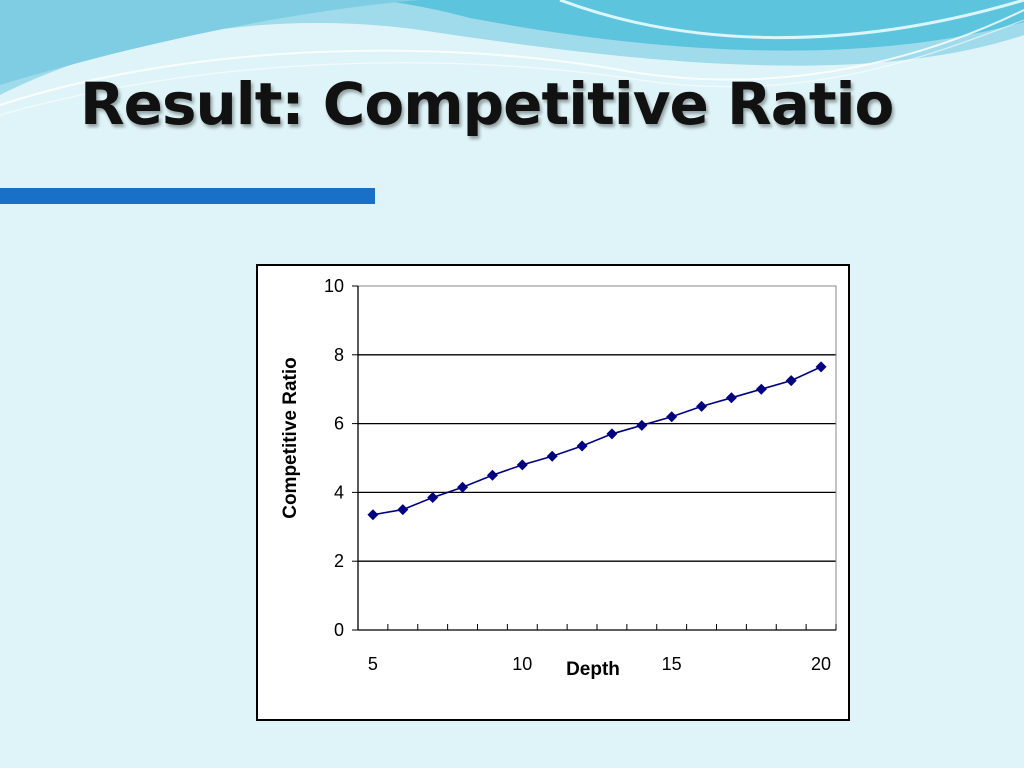 This screenshot has height=768, width=1024. I want to click on y-tick-label: 0, so click(339, 630).